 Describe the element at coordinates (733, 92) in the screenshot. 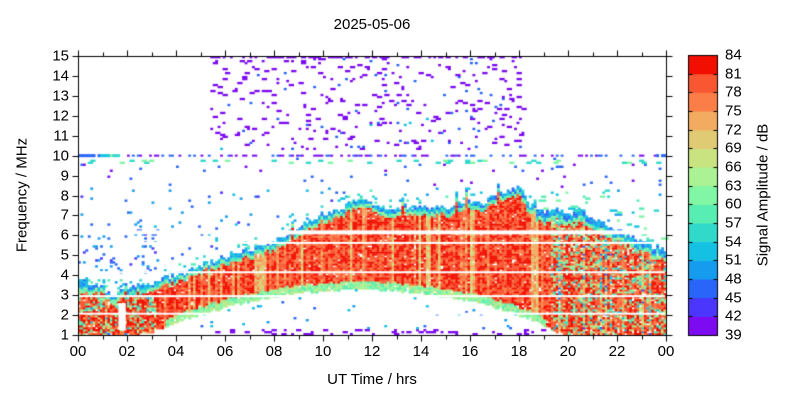

I see `colorbar-tick-label: 78` at that location.